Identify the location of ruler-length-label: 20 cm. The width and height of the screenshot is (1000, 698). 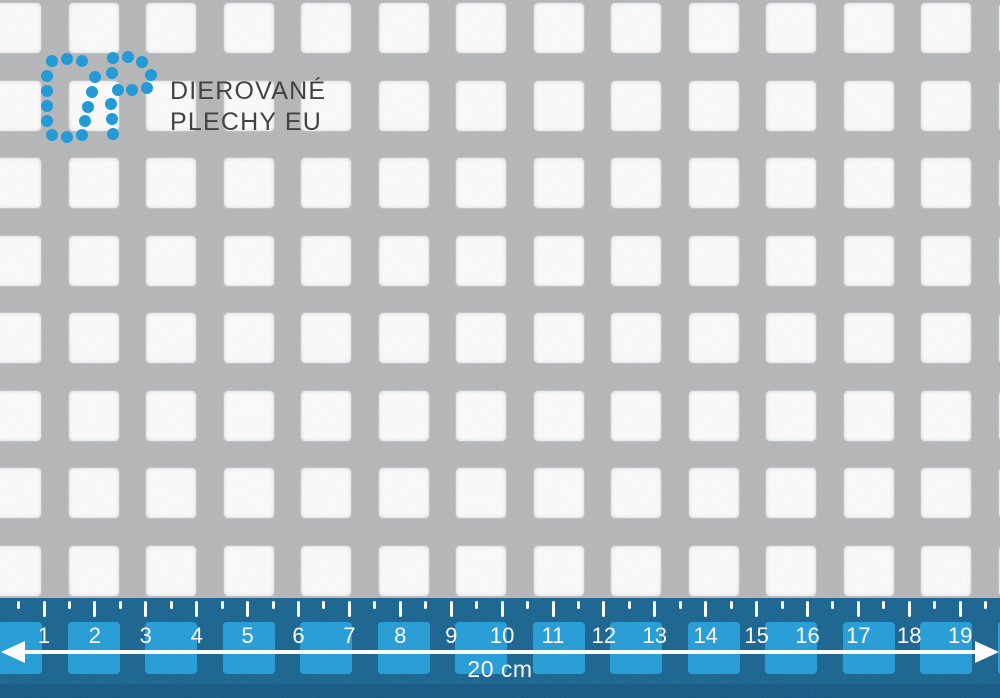
(500, 669).